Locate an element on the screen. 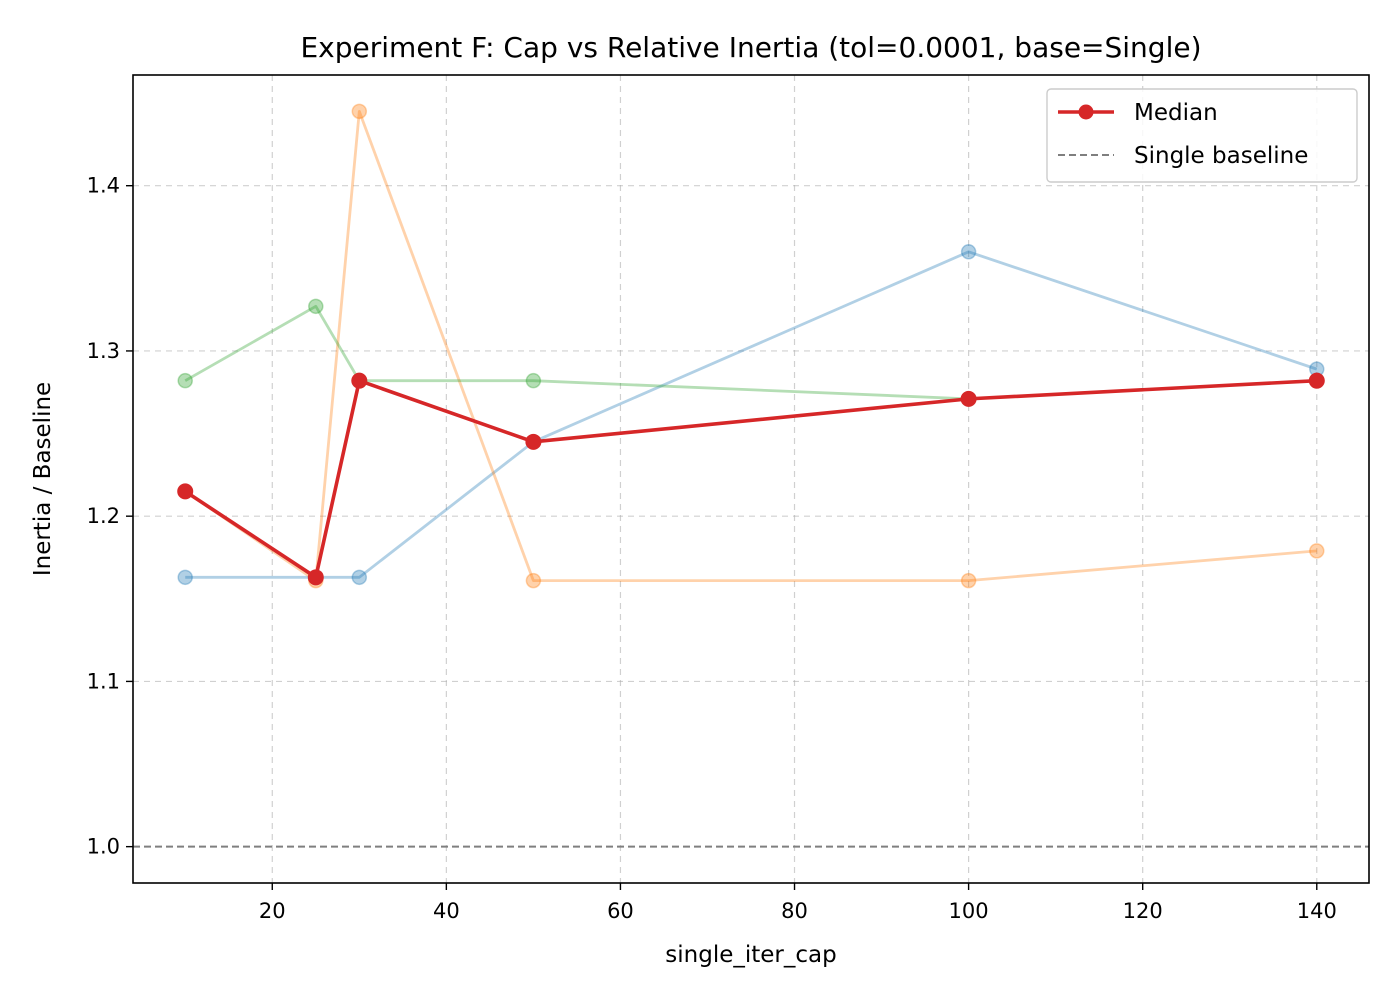 This screenshot has height=1000, width=1400. x-tick-label: 100 is located at coordinates (969, 911).